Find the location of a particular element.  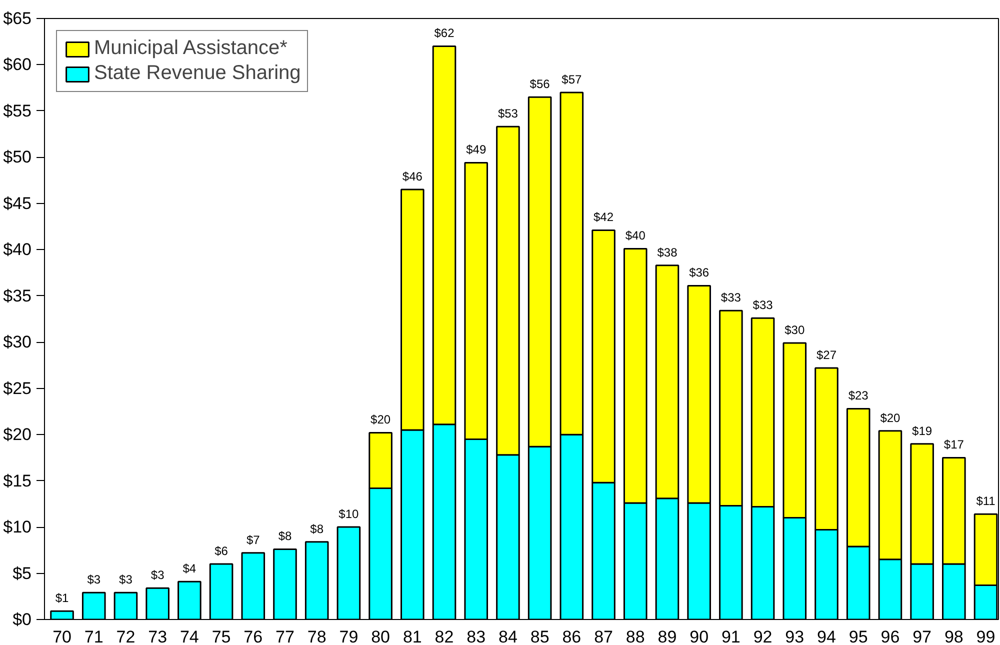

x-tick-label: 92 is located at coordinates (762, 636).